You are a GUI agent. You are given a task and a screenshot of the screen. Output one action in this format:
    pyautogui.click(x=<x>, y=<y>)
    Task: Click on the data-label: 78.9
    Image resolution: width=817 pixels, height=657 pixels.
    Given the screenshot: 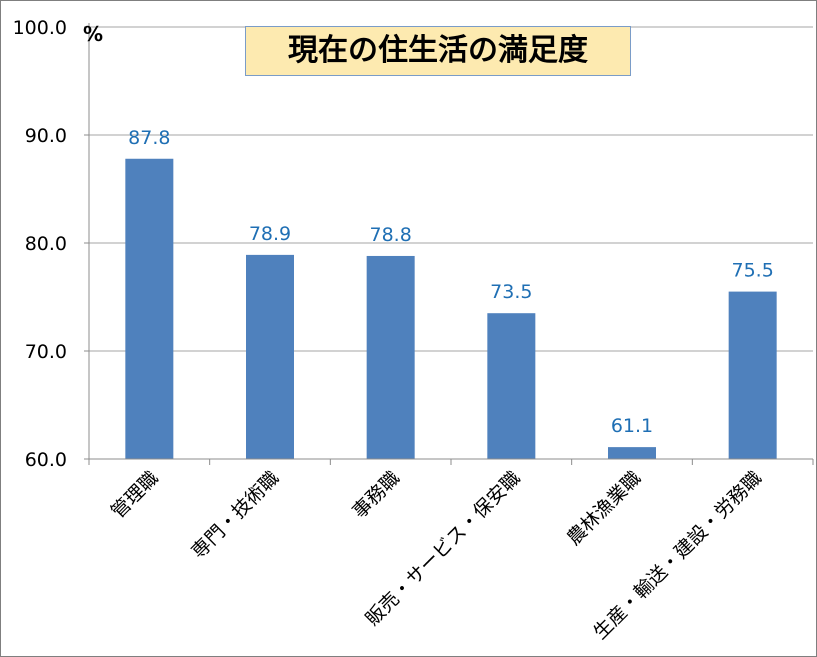 What is the action you would take?
    pyautogui.click(x=270, y=234)
    